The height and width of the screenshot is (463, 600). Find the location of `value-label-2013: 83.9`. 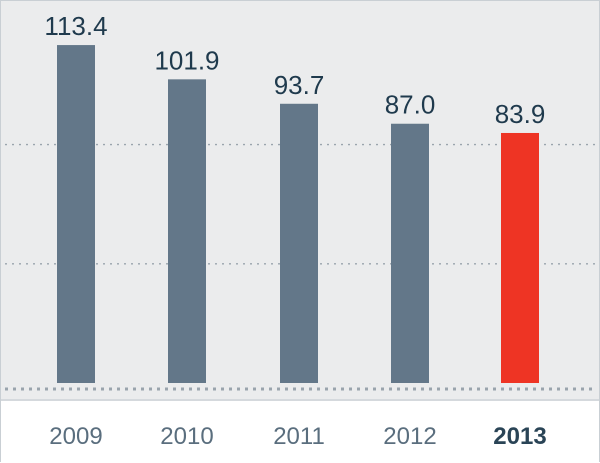

value-label-2013: 83.9 is located at coordinates (520, 114).